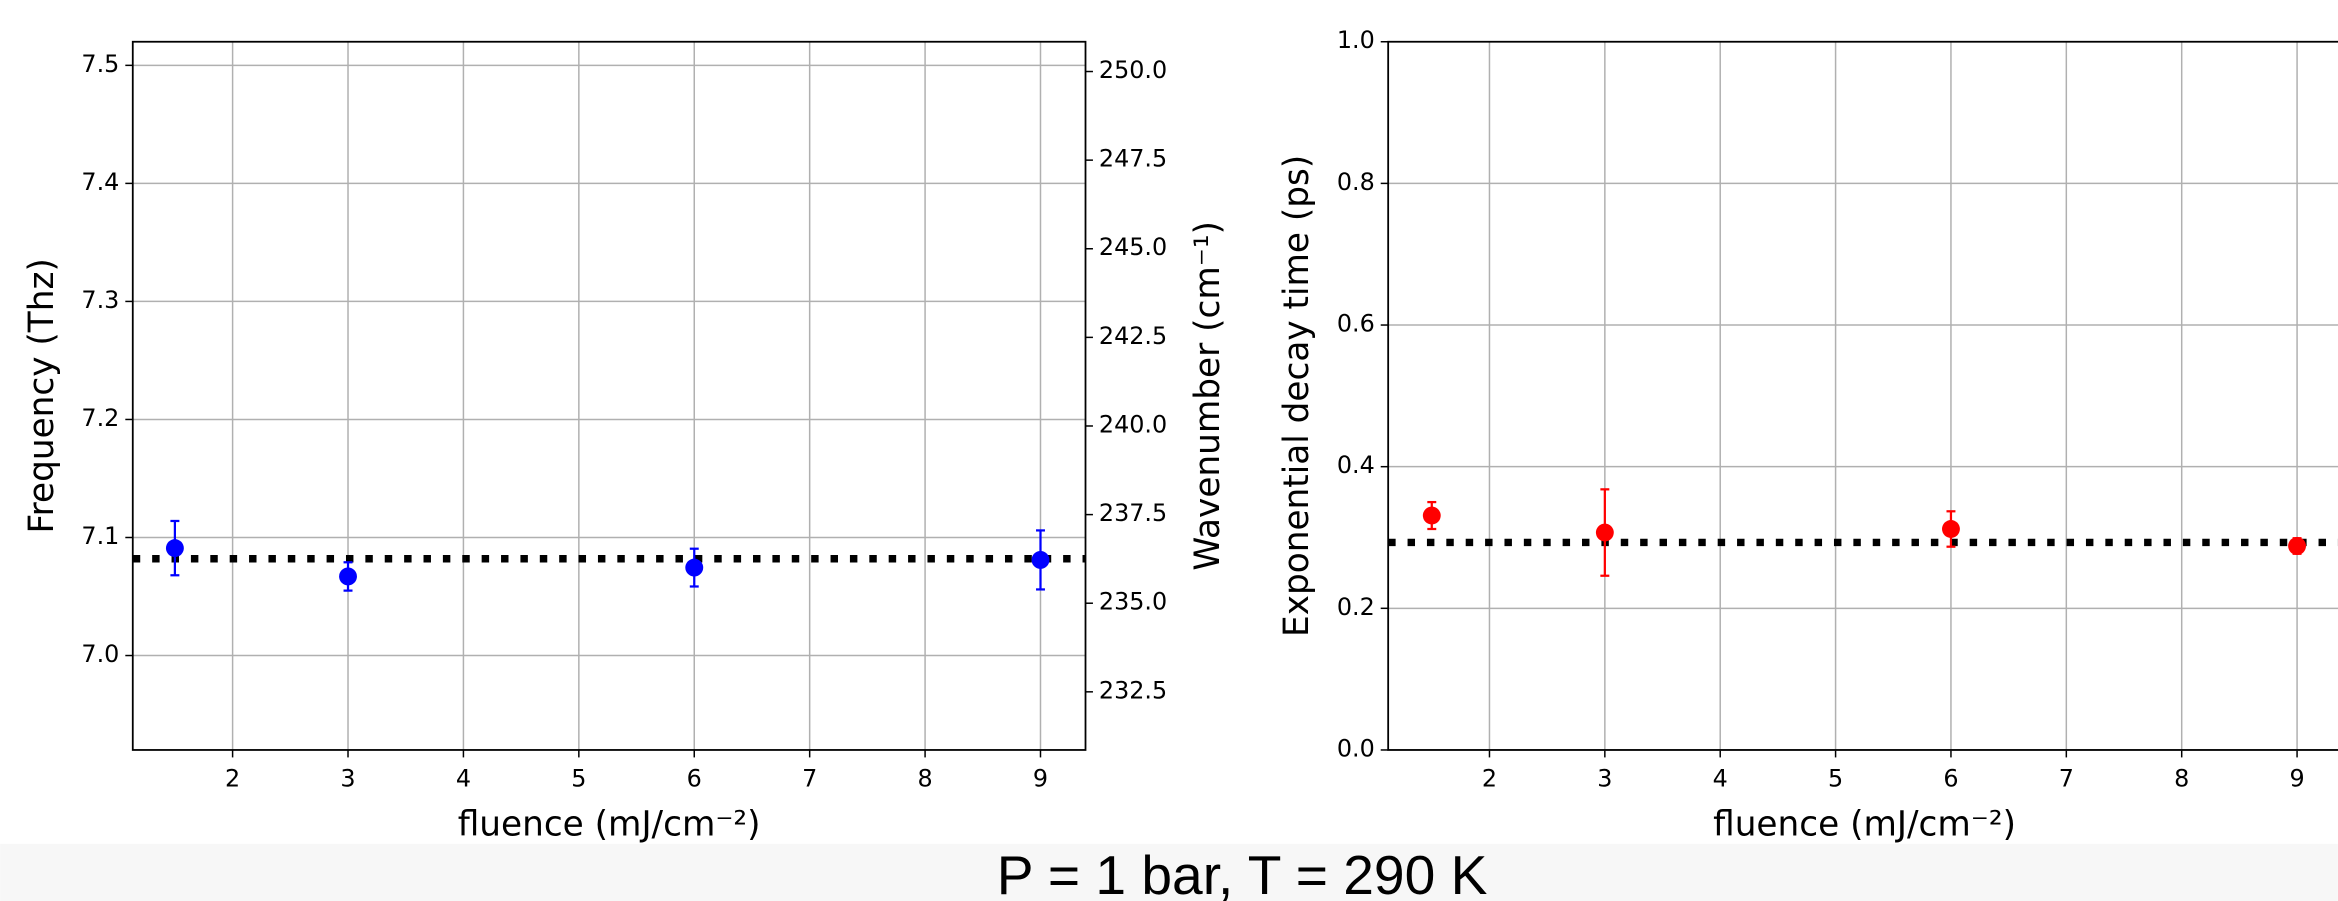  I want to click on y-tick-label: 7.4, so click(100, 182).